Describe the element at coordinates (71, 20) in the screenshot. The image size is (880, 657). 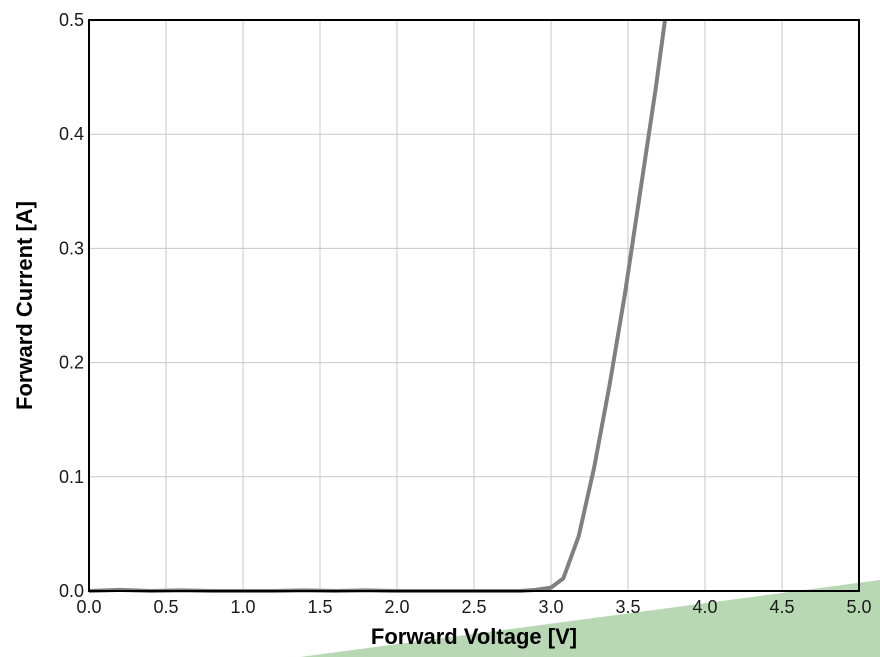
I see `y-tick-label: 0.5` at that location.